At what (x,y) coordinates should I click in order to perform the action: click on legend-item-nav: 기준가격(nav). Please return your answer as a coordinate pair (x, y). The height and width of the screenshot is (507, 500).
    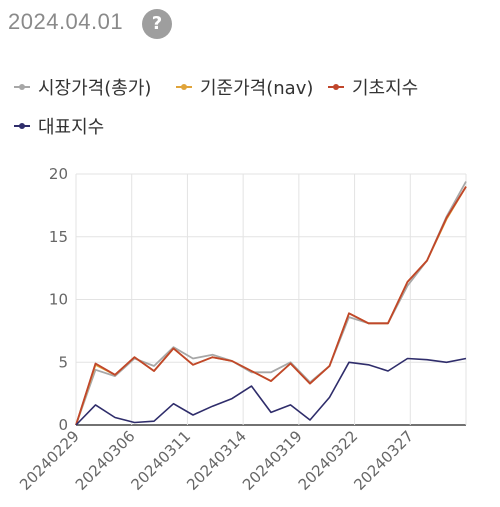
    Looking at the image, I should click on (244, 87).